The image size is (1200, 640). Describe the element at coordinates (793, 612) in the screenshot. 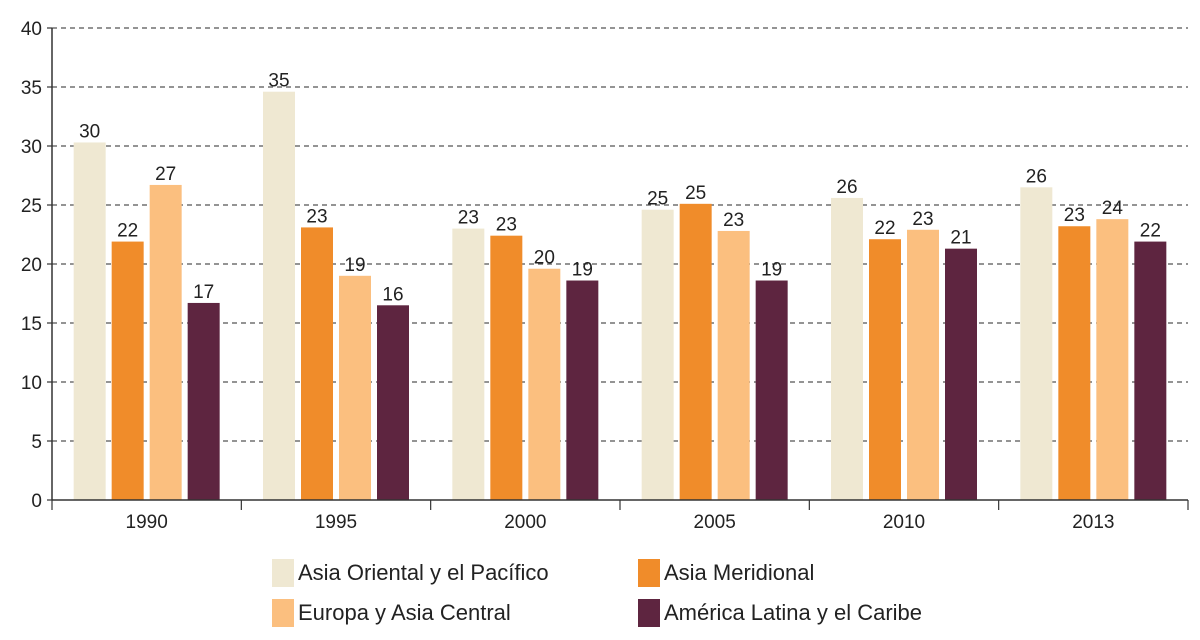

I see `legend-label: América Latina y el Caribe` at that location.